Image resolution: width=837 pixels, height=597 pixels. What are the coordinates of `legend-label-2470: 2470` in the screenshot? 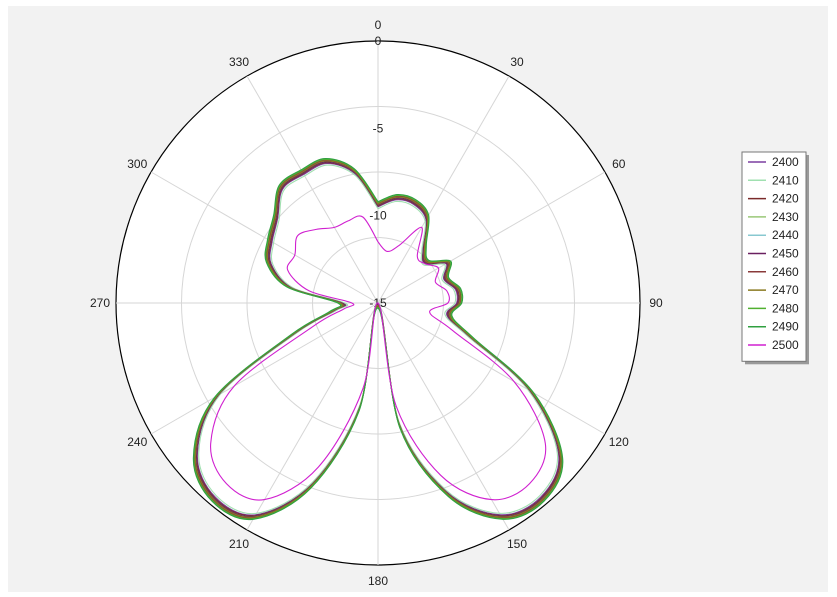 It's located at (785, 290).